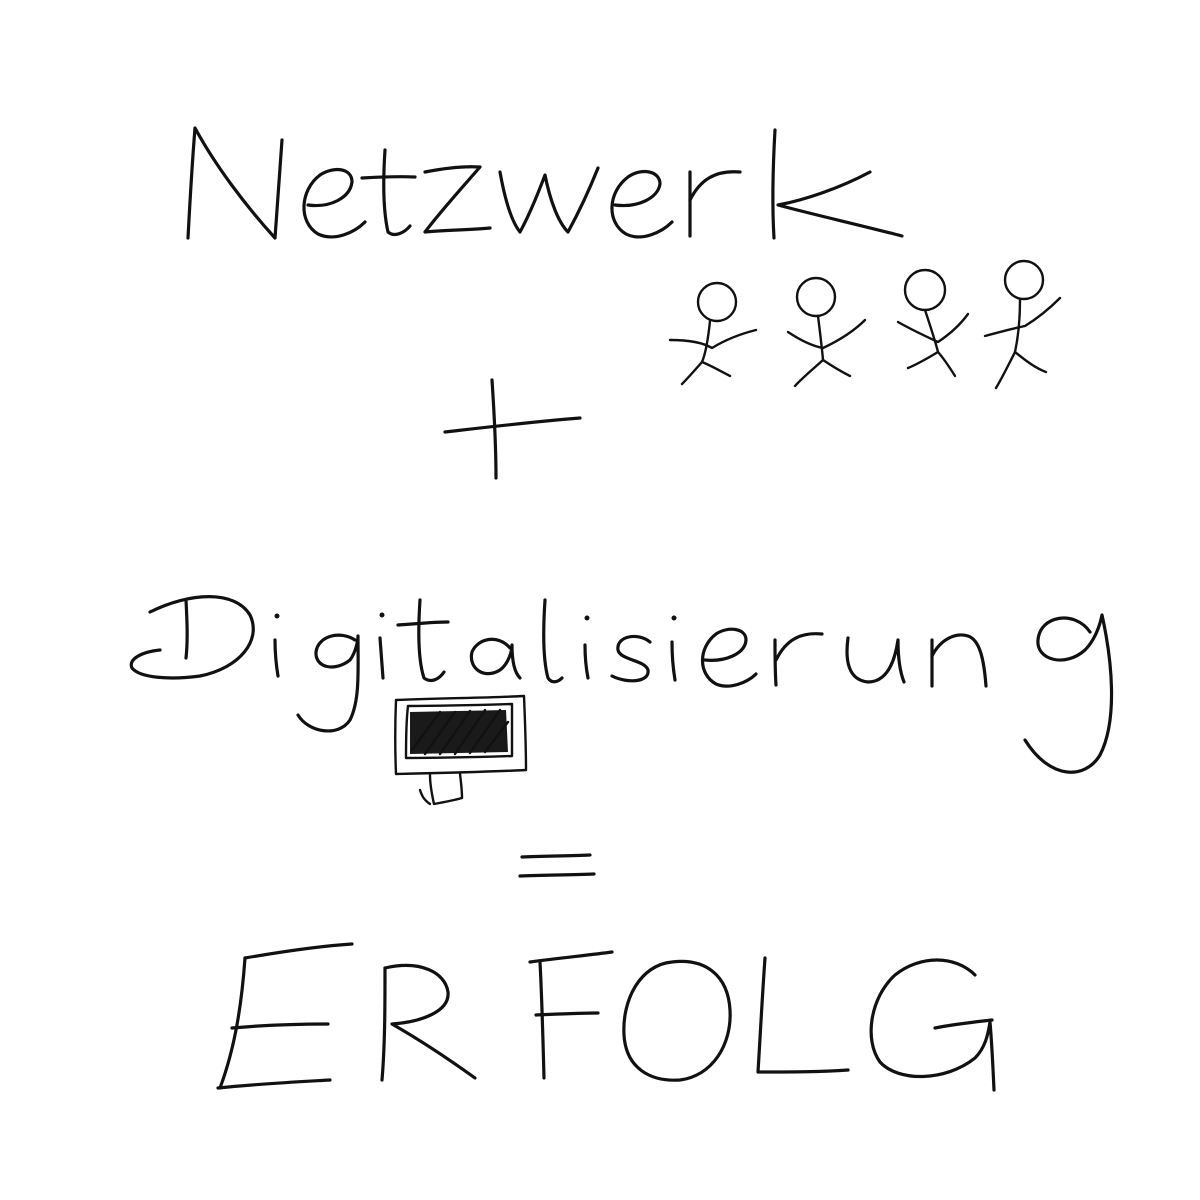 The width and height of the screenshot is (1200, 1200). I want to click on monitor-icon, so click(461, 750).